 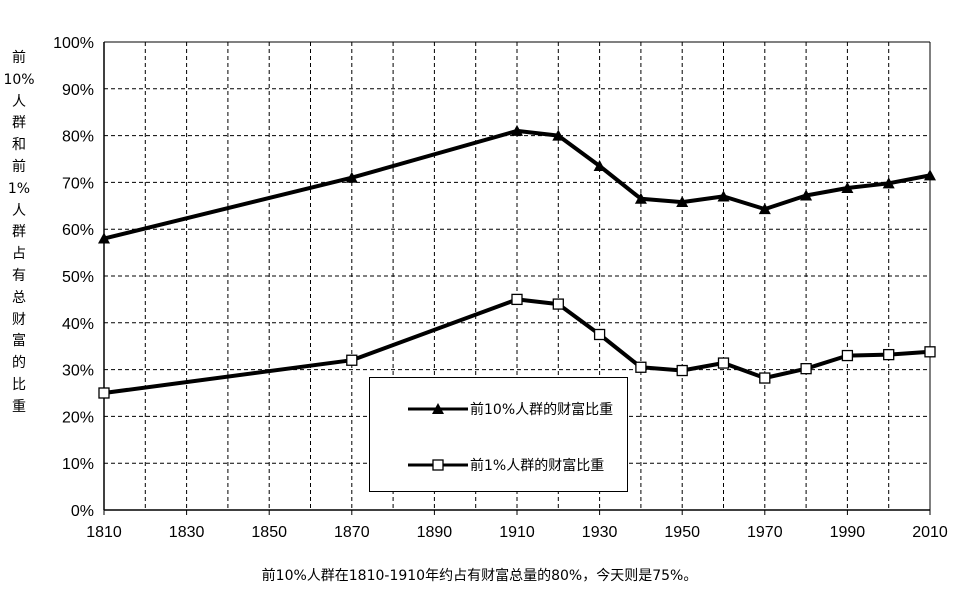 I want to click on y-axis-label-char: 财, so click(x=19, y=319).